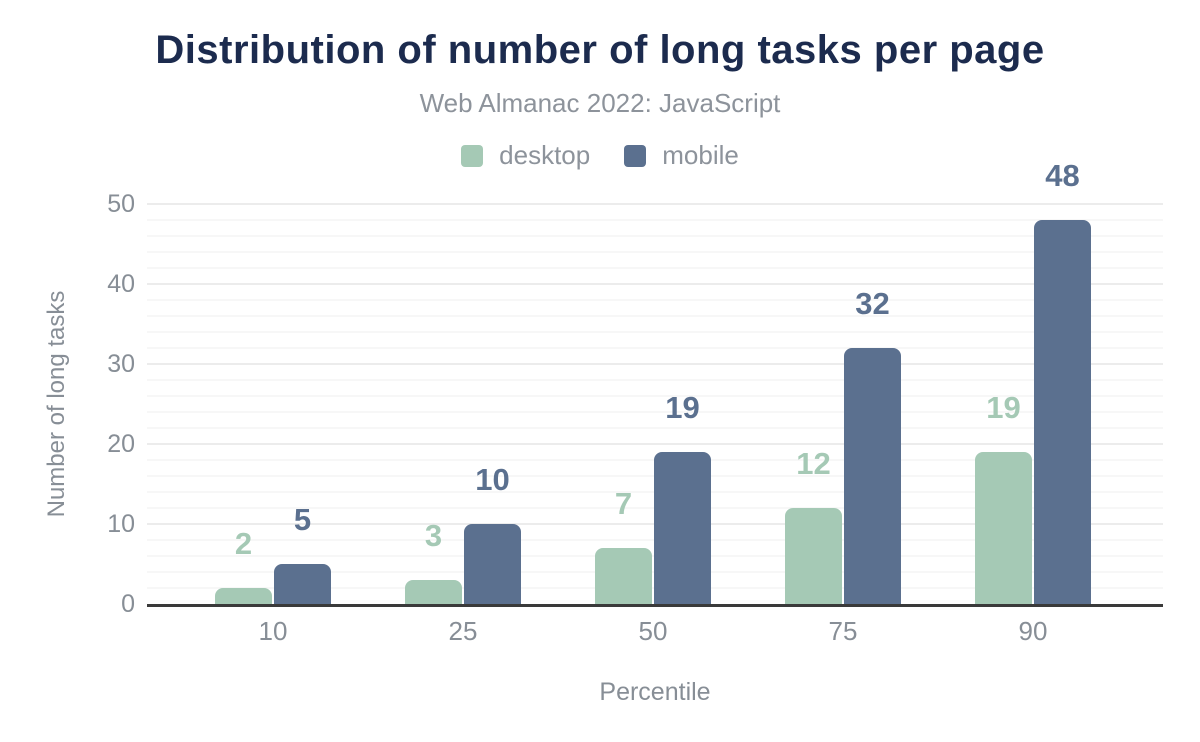 The height and width of the screenshot is (742, 1200). I want to click on legend-item-mobile: mobile, so click(681, 155).